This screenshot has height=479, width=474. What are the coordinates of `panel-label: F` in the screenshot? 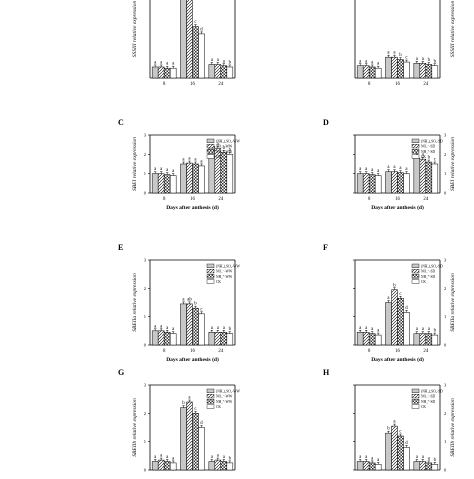 It's located at (325, 247).